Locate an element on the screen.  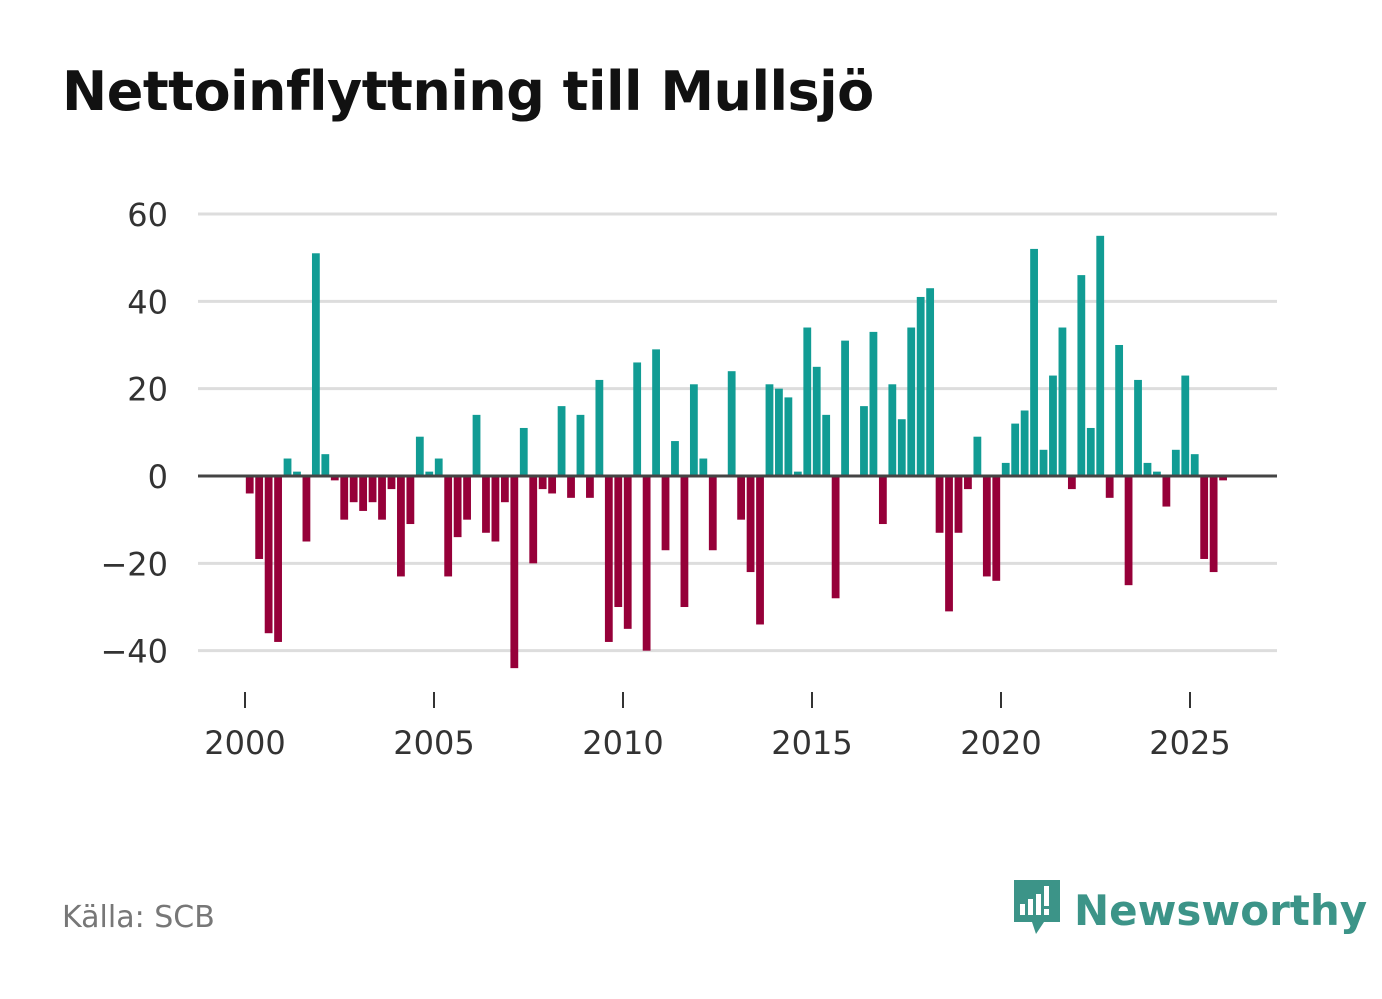
y-tick-label: 20 is located at coordinates (147, 390).